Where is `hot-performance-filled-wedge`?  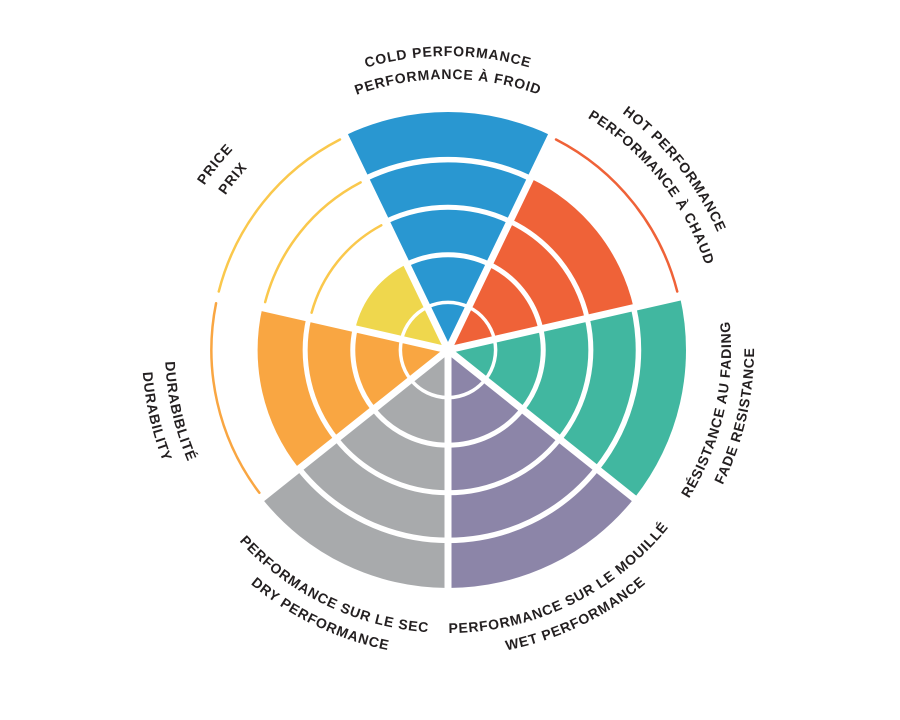
hot-performance-filled-wedge is located at coordinates (541, 264).